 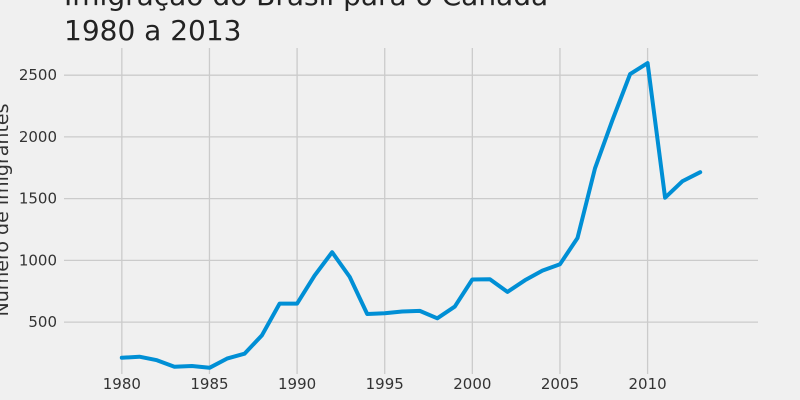 What do you see at coordinates (647, 384) in the screenshot?
I see `x-tick-label: 2010` at bounding box center [647, 384].